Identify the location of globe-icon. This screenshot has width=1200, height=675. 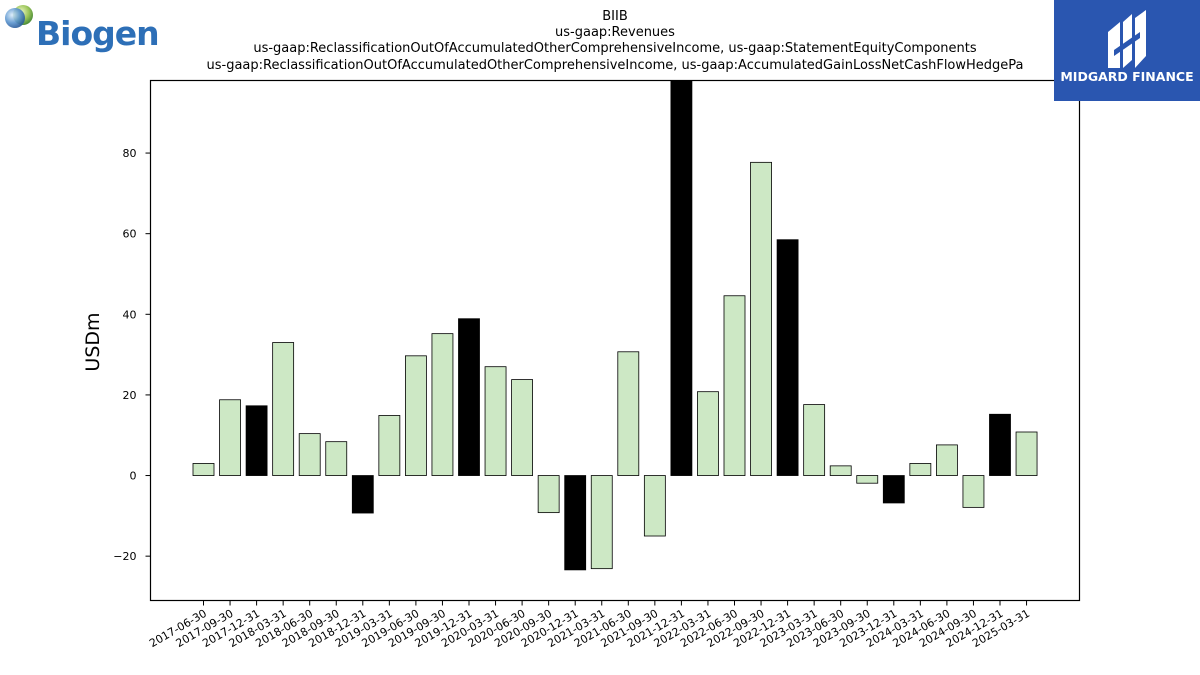
(19, 16).